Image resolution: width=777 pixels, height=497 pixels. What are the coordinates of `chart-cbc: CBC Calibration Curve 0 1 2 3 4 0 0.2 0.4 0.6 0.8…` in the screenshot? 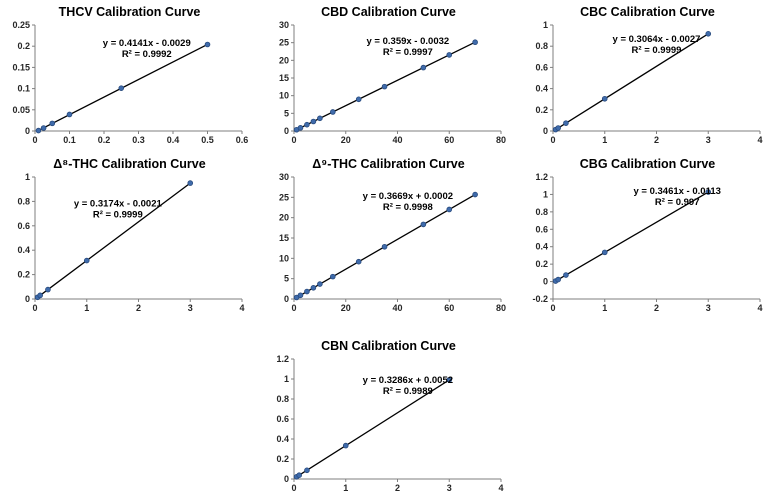 It's located at (647, 76).